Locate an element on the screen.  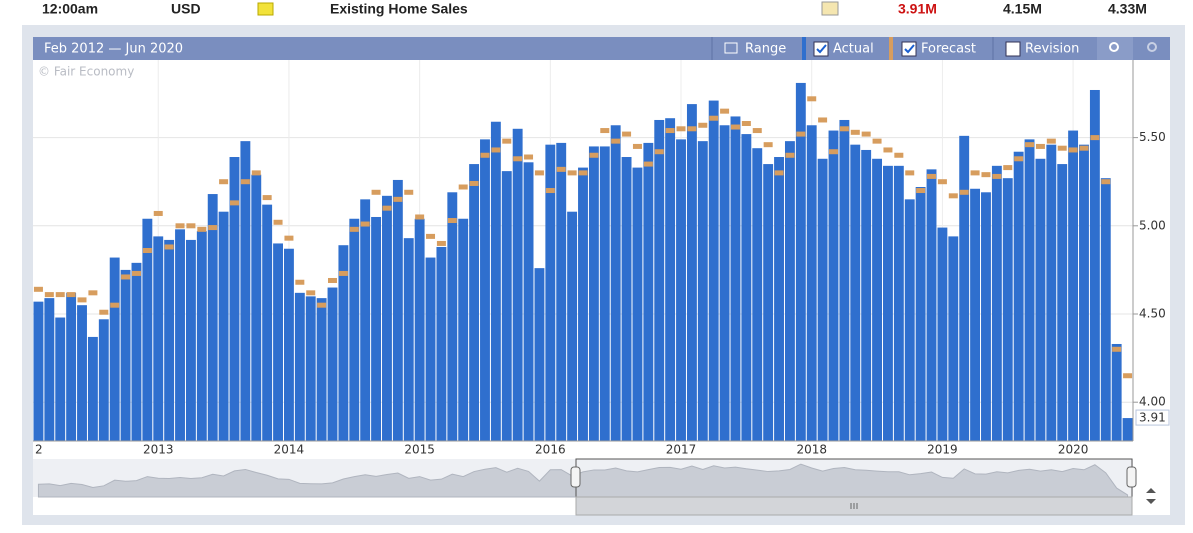
chart-header is located at coordinates (601, 48).